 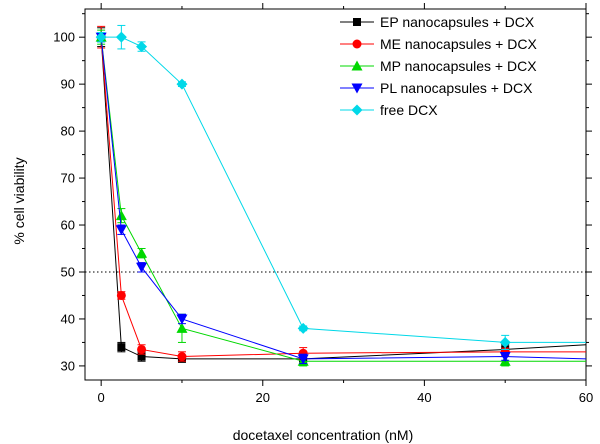 What do you see at coordinates (68, 318) in the screenshot?
I see `y-tick-label: 40` at bounding box center [68, 318].